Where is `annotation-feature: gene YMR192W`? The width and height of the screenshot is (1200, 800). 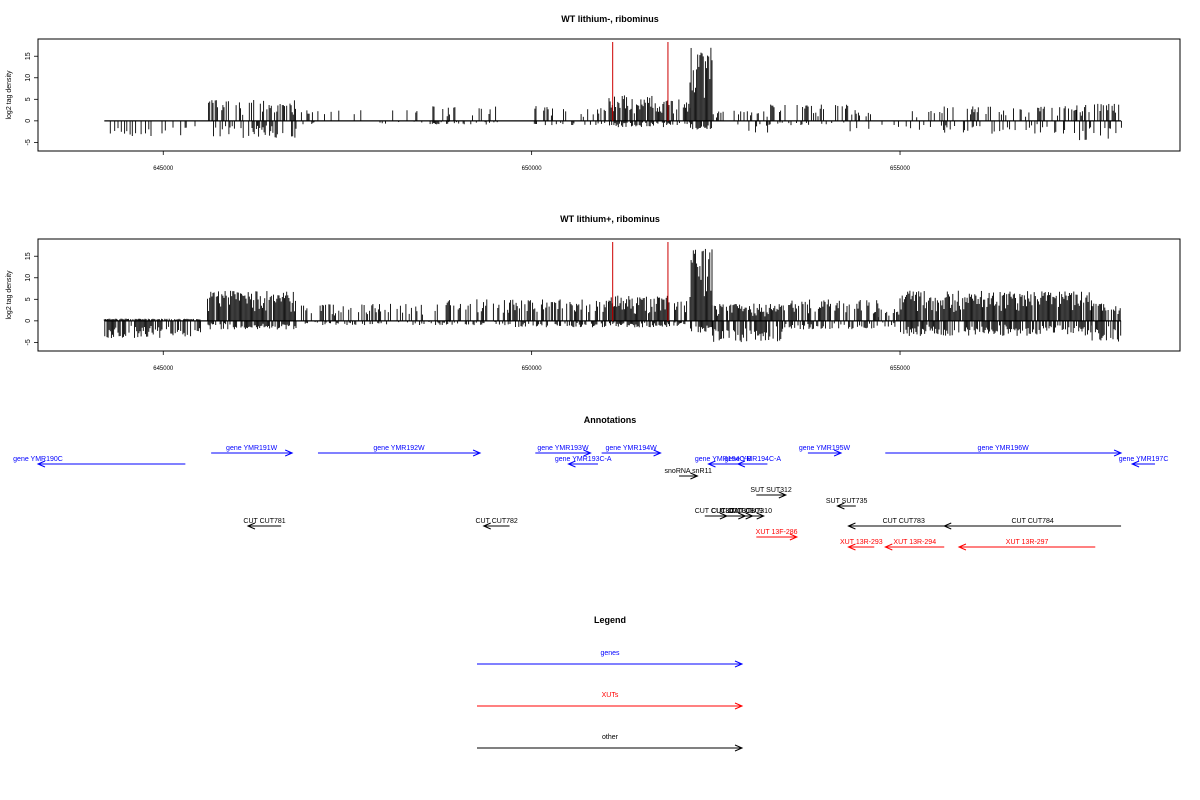 annotation-feature: gene YMR192W is located at coordinates (399, 451).